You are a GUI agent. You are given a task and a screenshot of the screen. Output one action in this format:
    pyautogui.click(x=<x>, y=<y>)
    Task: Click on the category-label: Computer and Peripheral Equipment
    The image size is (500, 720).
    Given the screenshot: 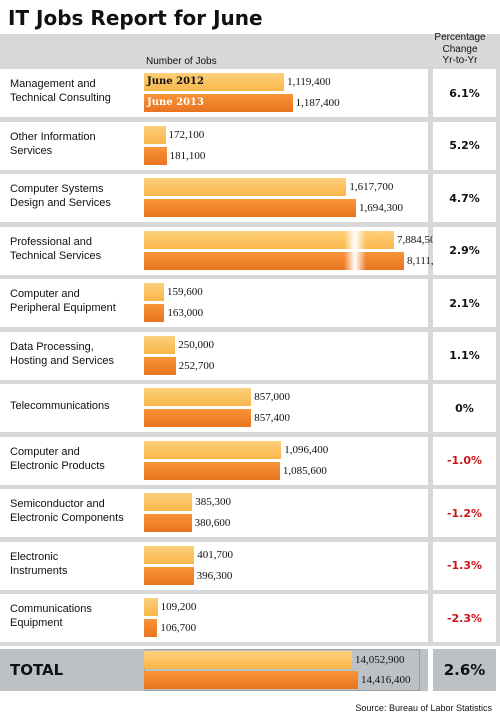 What is the action you would take?
    pyautogui.click(x=63, y=301)
    